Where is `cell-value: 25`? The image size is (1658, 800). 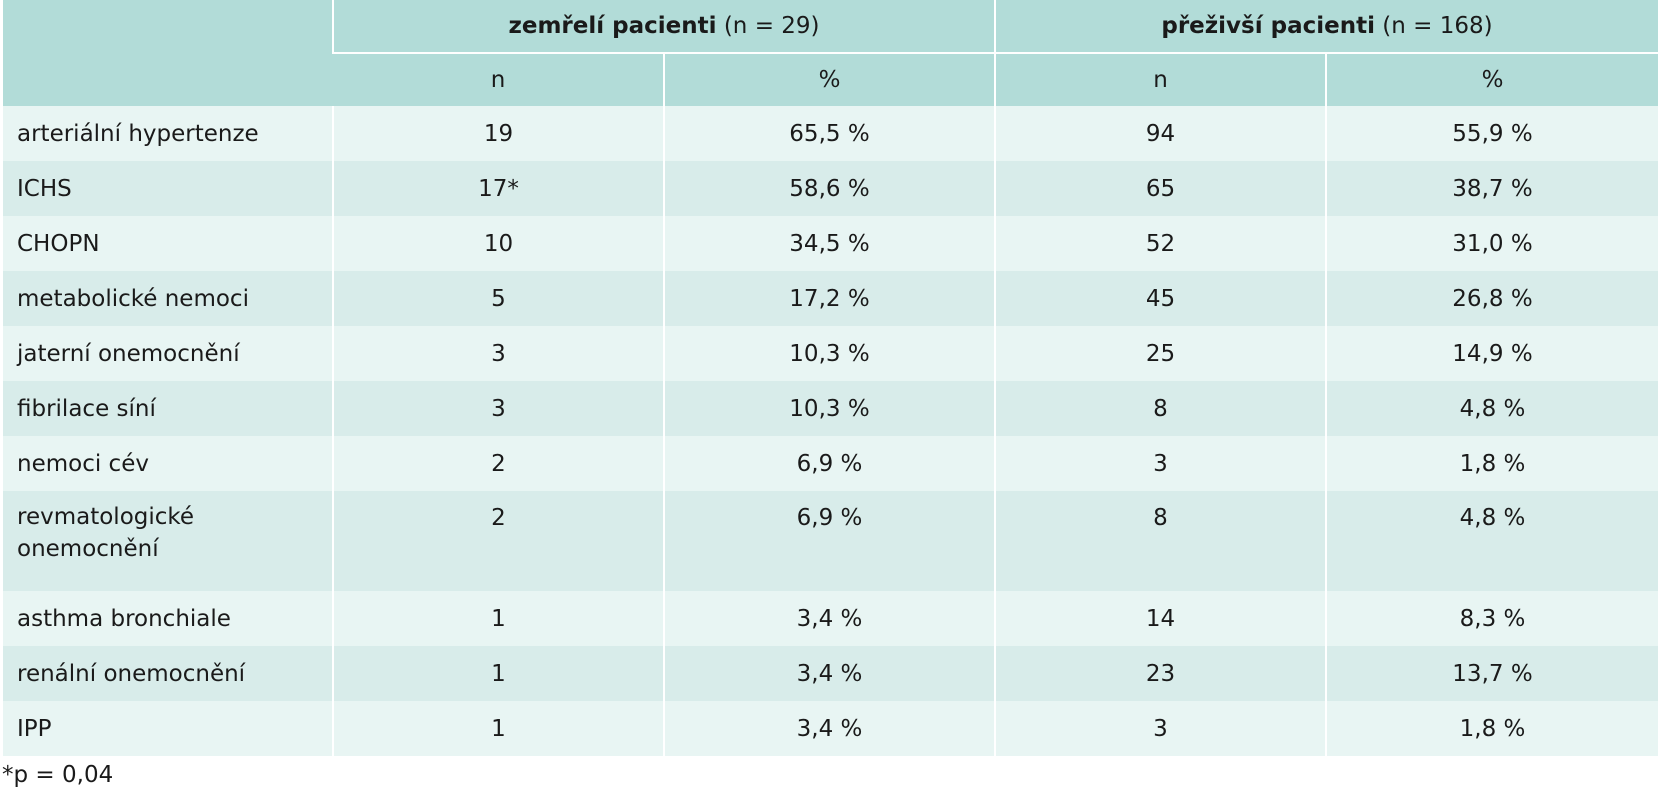
cell-value: 25 is located at coordinates (1160, 353).